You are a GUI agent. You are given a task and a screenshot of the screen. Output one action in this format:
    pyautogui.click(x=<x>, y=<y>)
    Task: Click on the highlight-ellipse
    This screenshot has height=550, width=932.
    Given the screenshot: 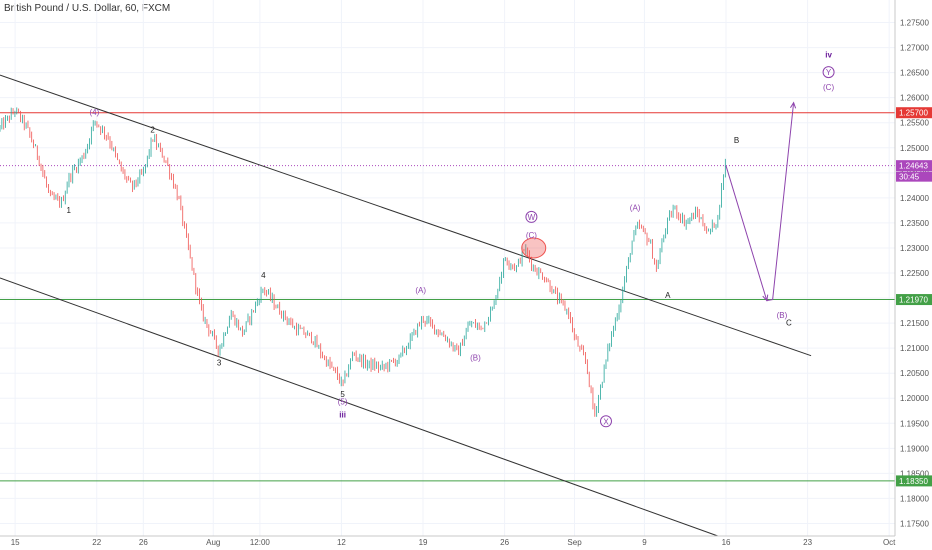 What is the action you would take?
    pyautogui.click(x=534, y=248)
    